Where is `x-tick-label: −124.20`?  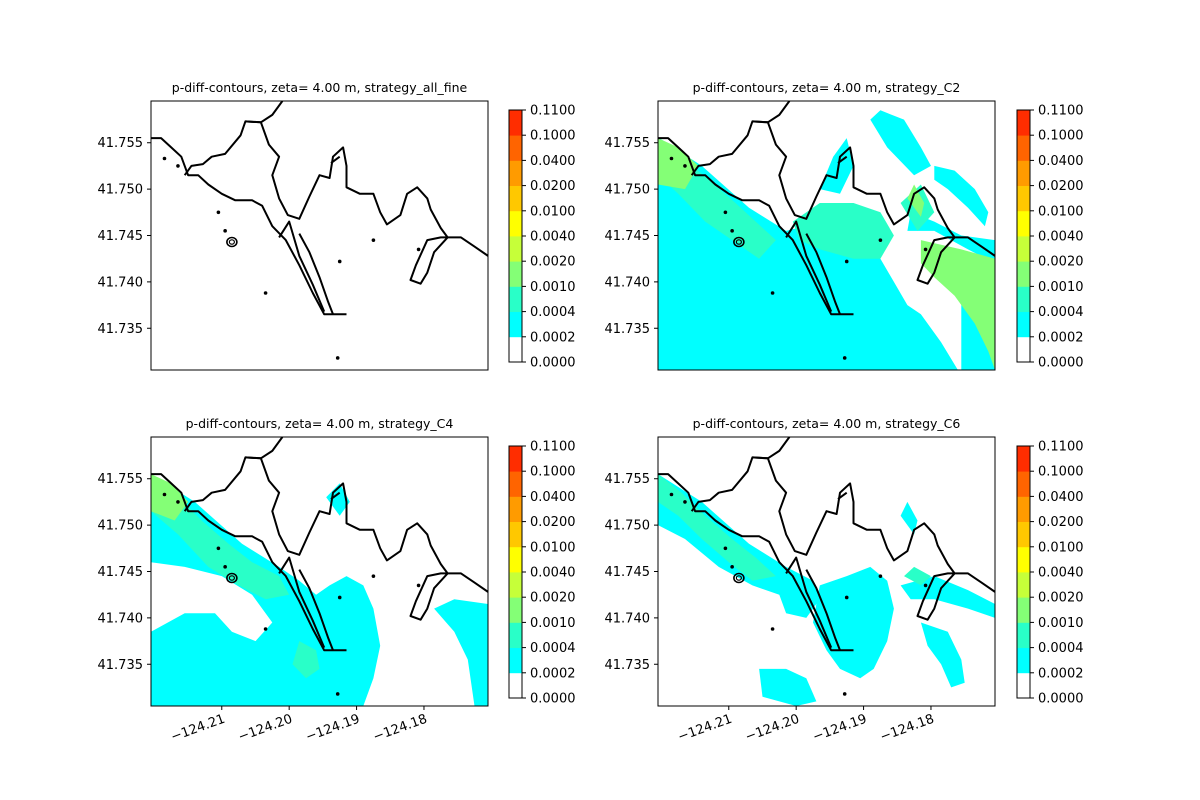 x-tick-label: −124.20 is located at coordinates (772, 728).